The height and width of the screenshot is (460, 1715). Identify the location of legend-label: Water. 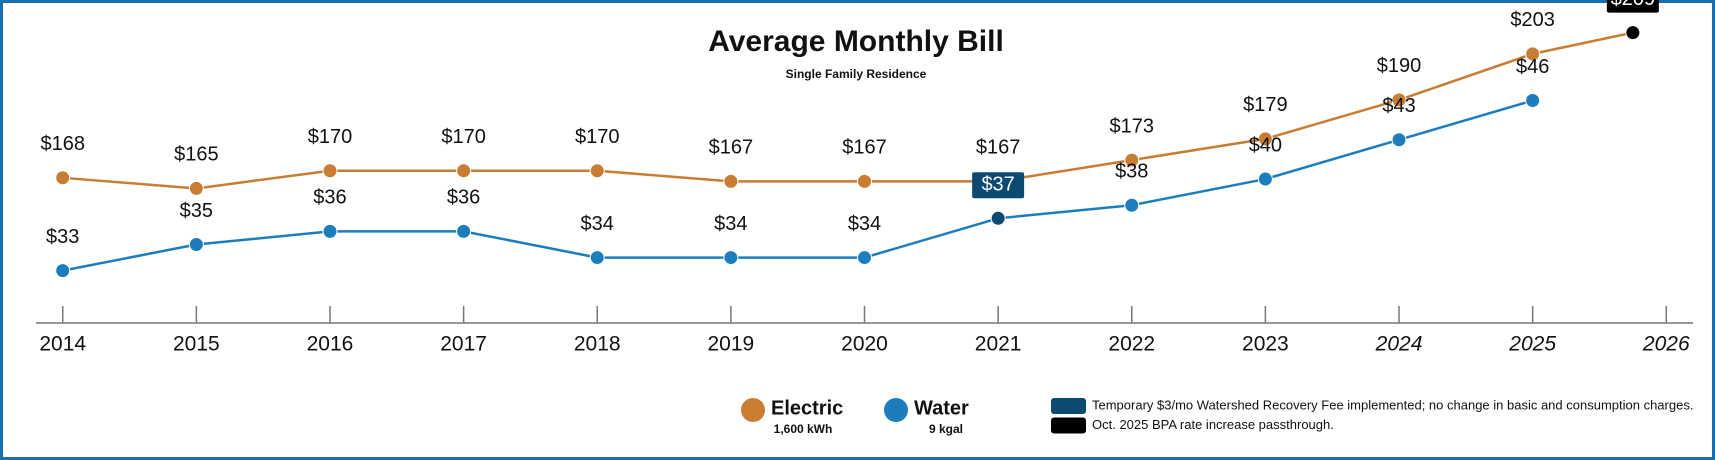
(941, 408).